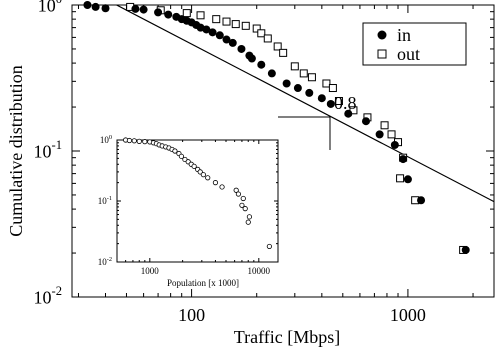  Describe the element at coordinates (16, 151) in the screenshot. I see `y-axis-label: Cumulative distribution` at that location.